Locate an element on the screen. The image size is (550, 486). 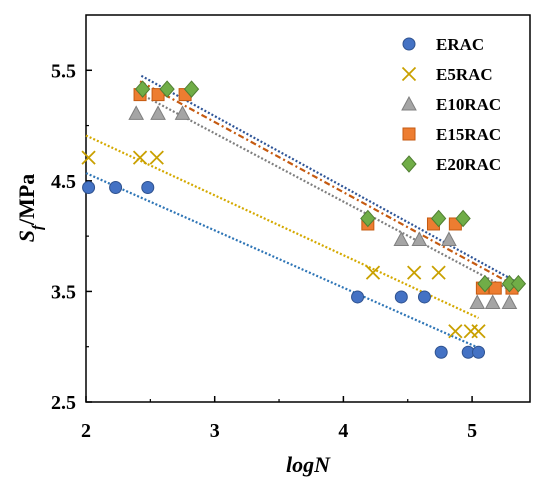
y-axis-title: Sf/MPa is located at coordinates (30, 208).